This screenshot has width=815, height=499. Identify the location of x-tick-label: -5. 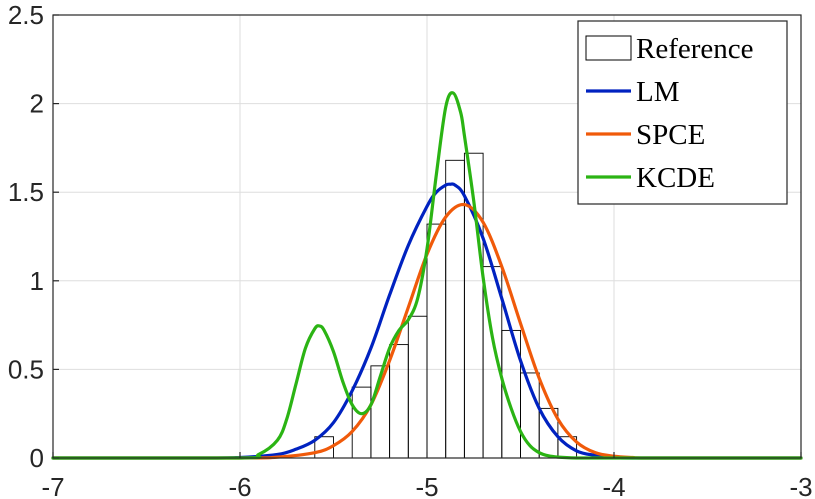
(426, 485).